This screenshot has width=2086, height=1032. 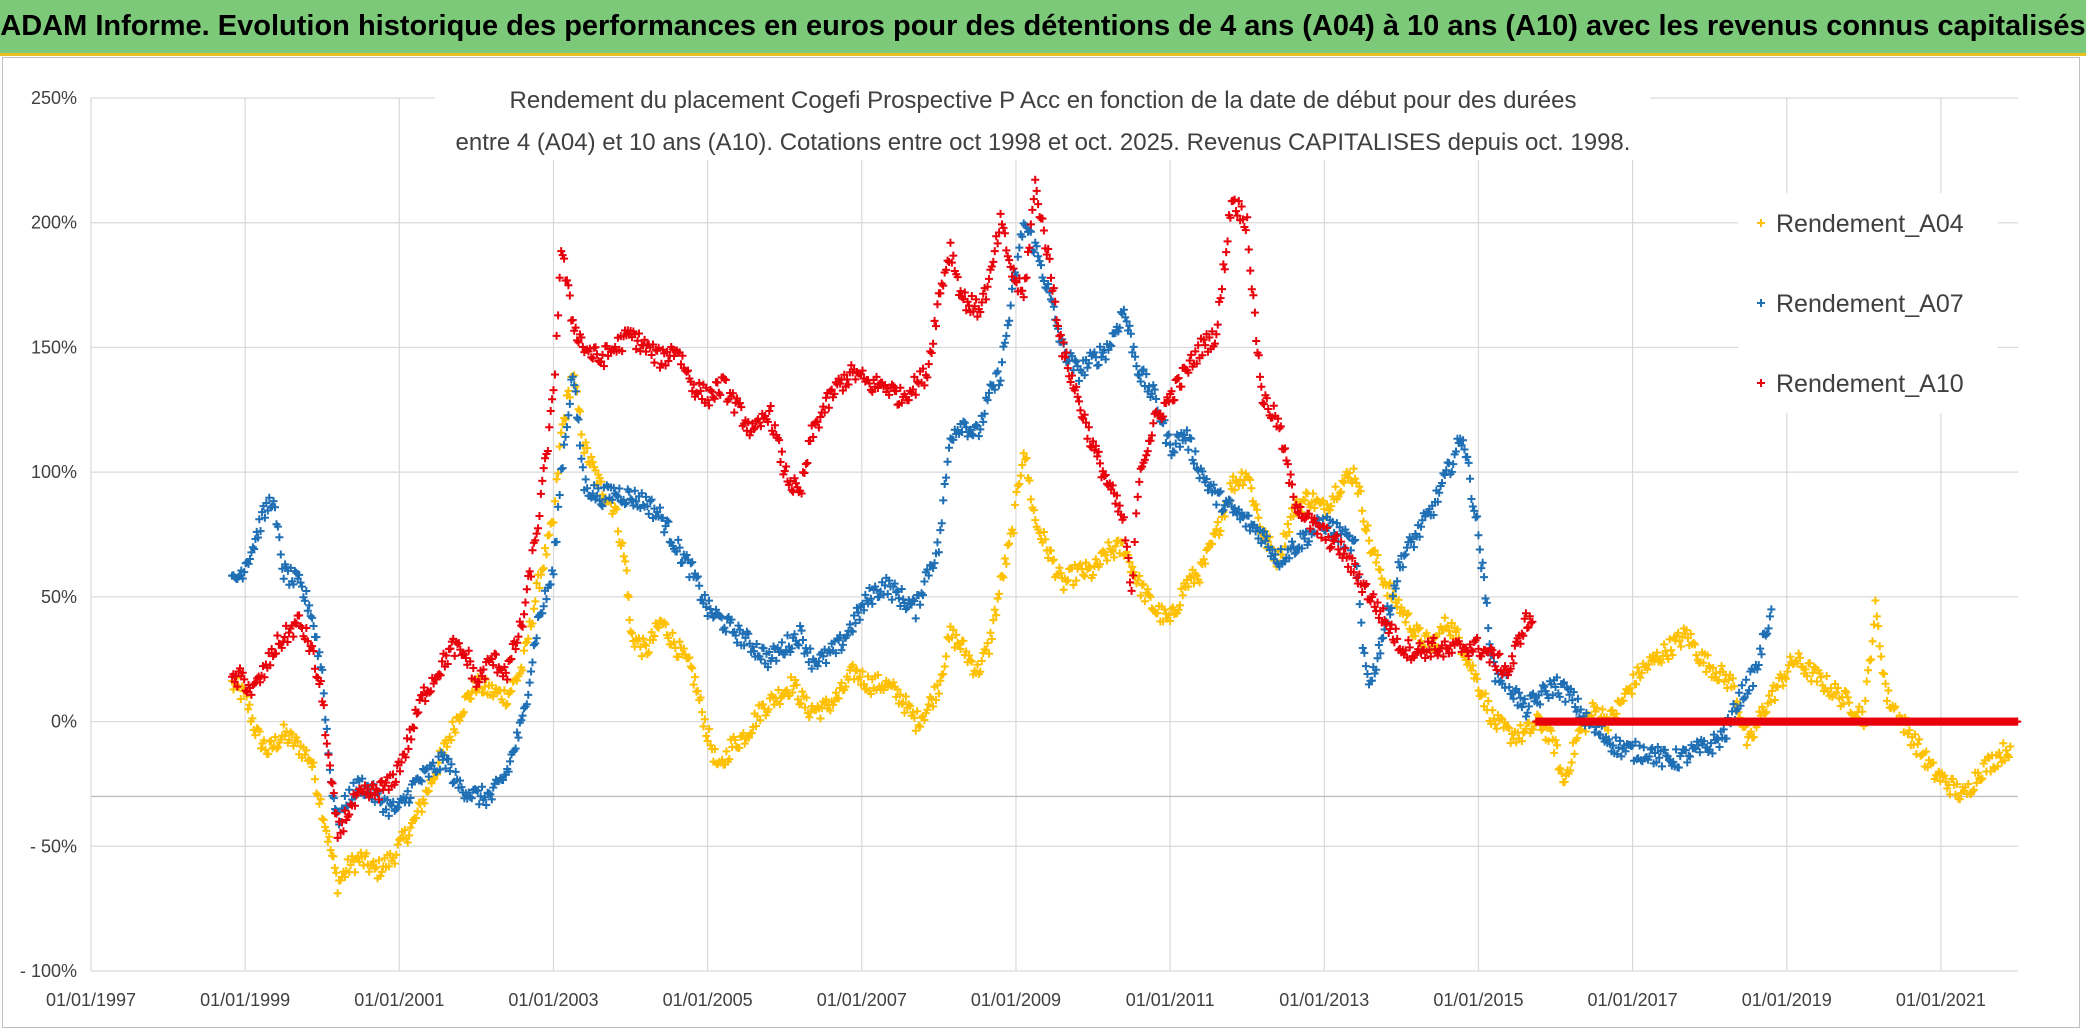 What do you see at coordinates (1478, 1000) in the screenshot?
I see `x-tick-label: 01/01/2015` at bounding box center [1478, 1000].